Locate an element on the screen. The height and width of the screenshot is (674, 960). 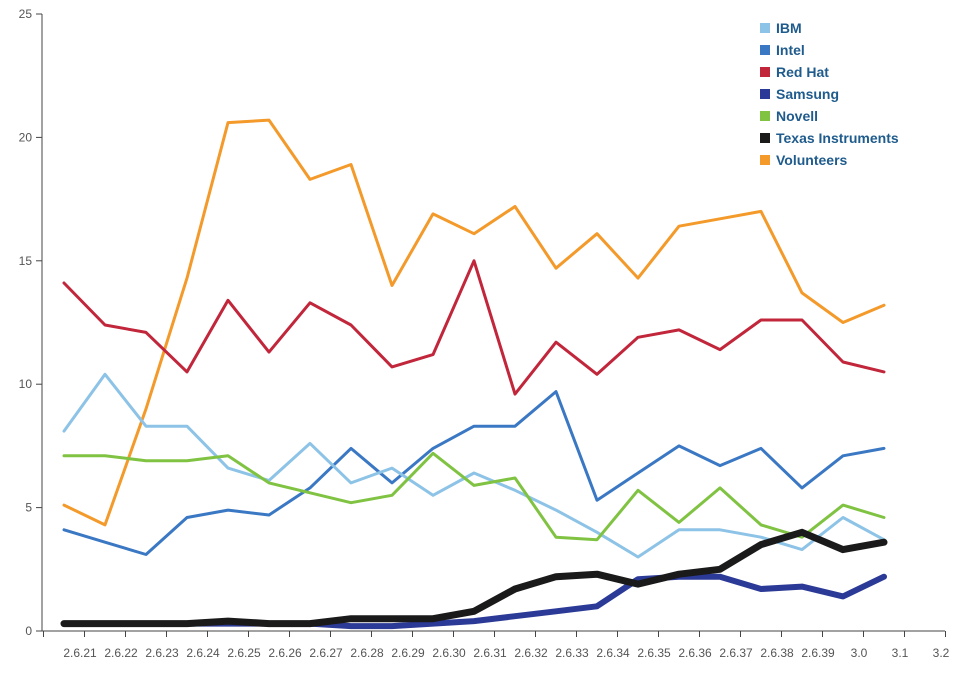
y-tick-label: 20 is located at coordinates (26, 137).